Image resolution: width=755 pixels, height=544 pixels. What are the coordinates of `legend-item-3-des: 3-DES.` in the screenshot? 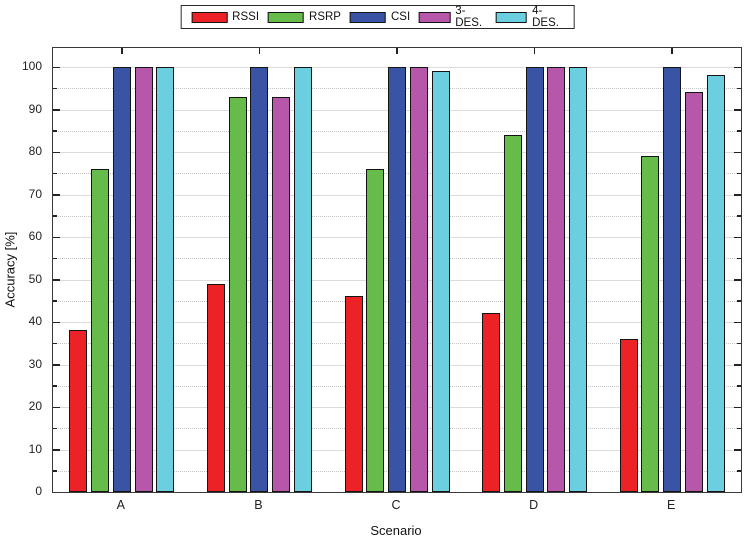 It's located at (453, 17).